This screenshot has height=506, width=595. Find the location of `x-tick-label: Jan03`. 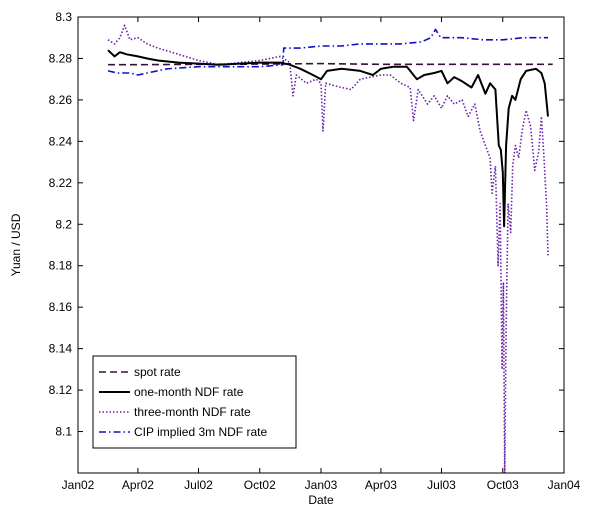

x-tick-label: Jan03 is located at coordinates (321, 485).